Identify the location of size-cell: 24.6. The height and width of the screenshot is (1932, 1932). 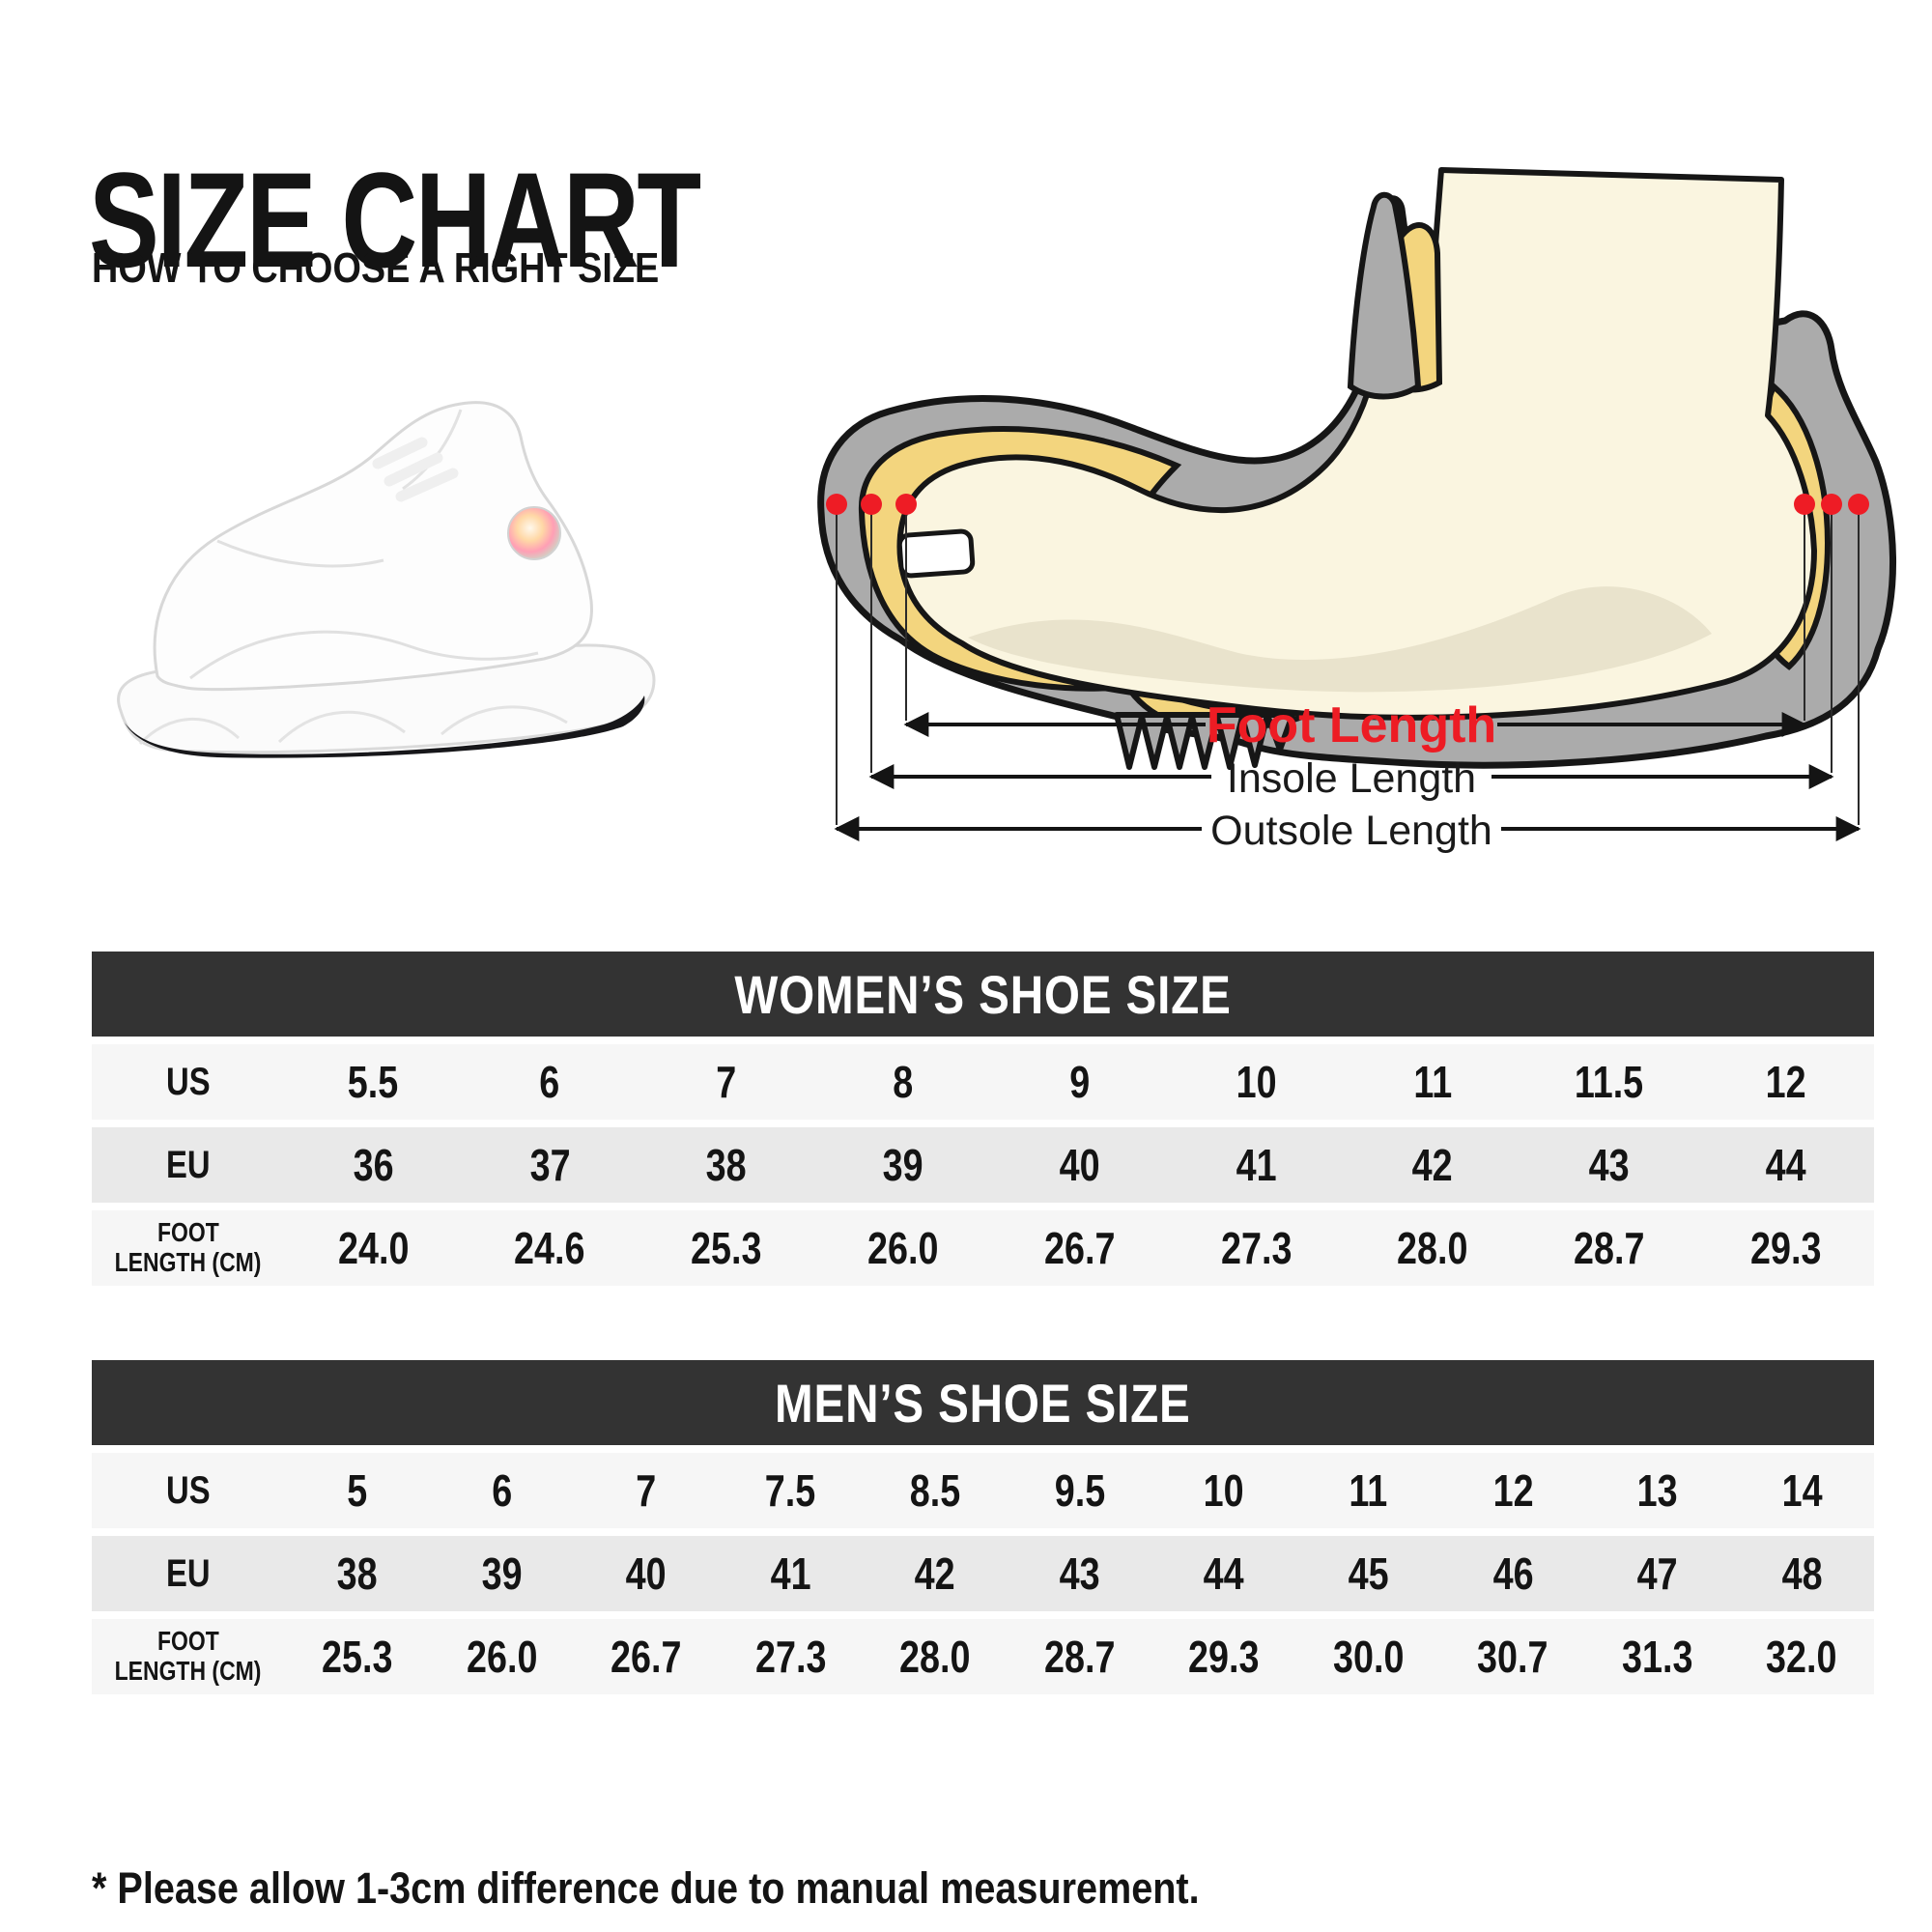
(549, 1248).